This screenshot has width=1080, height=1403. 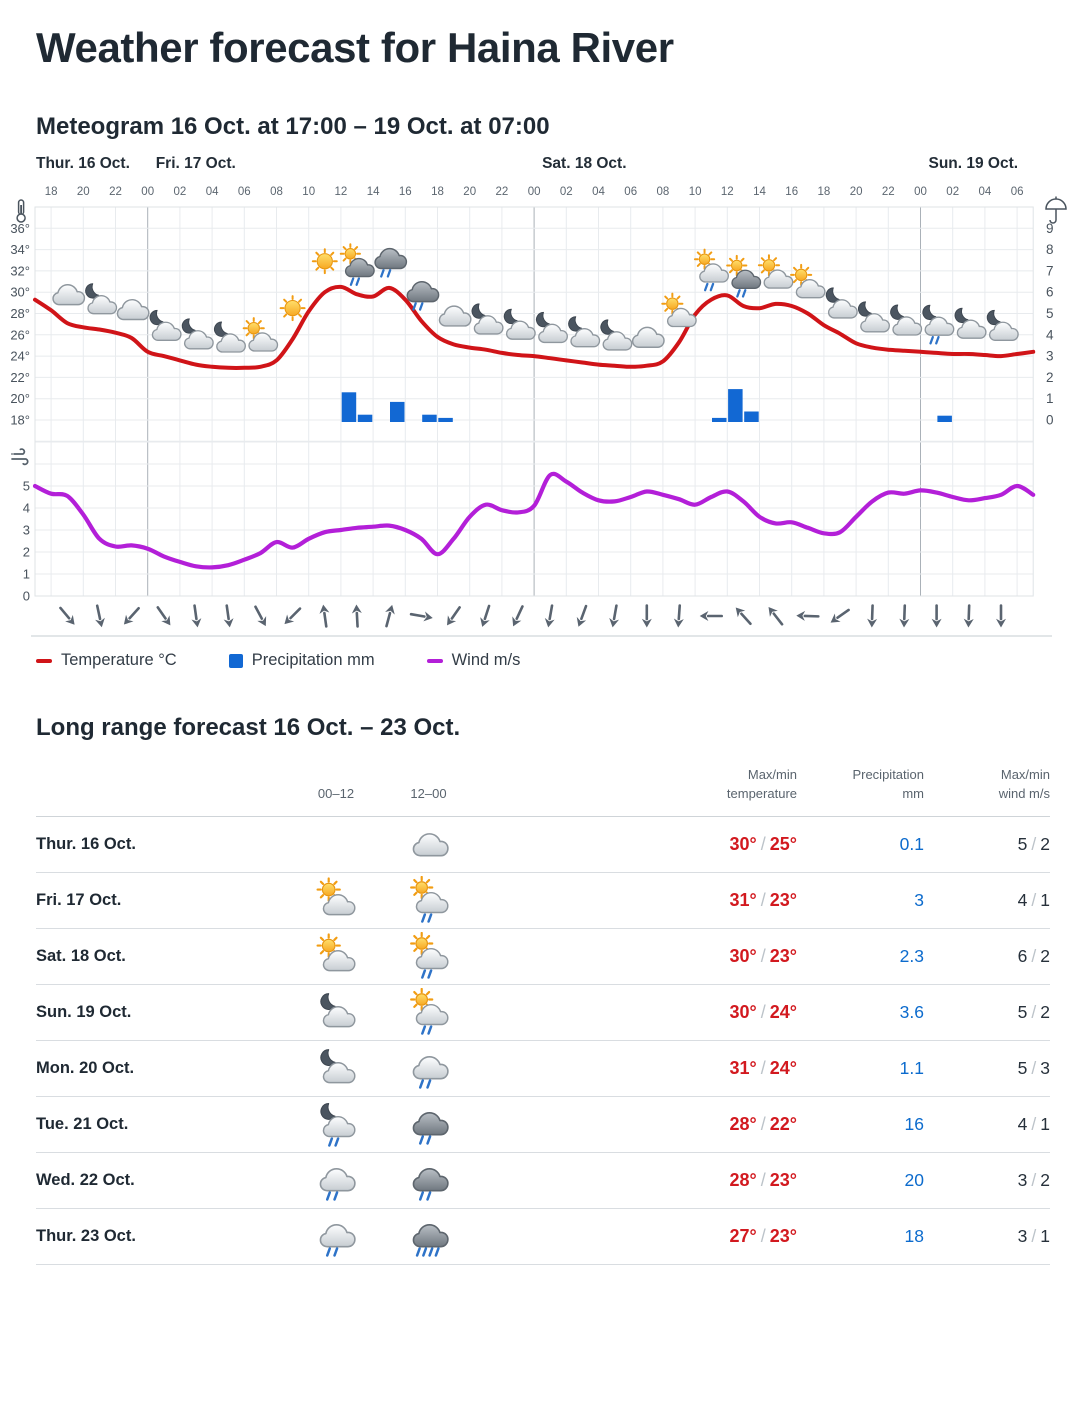 What do you see at coordinates (163, 956) in the screenshot?
I see `day-label: Sat. 18 Oct.` at bounding box center [163, 956].